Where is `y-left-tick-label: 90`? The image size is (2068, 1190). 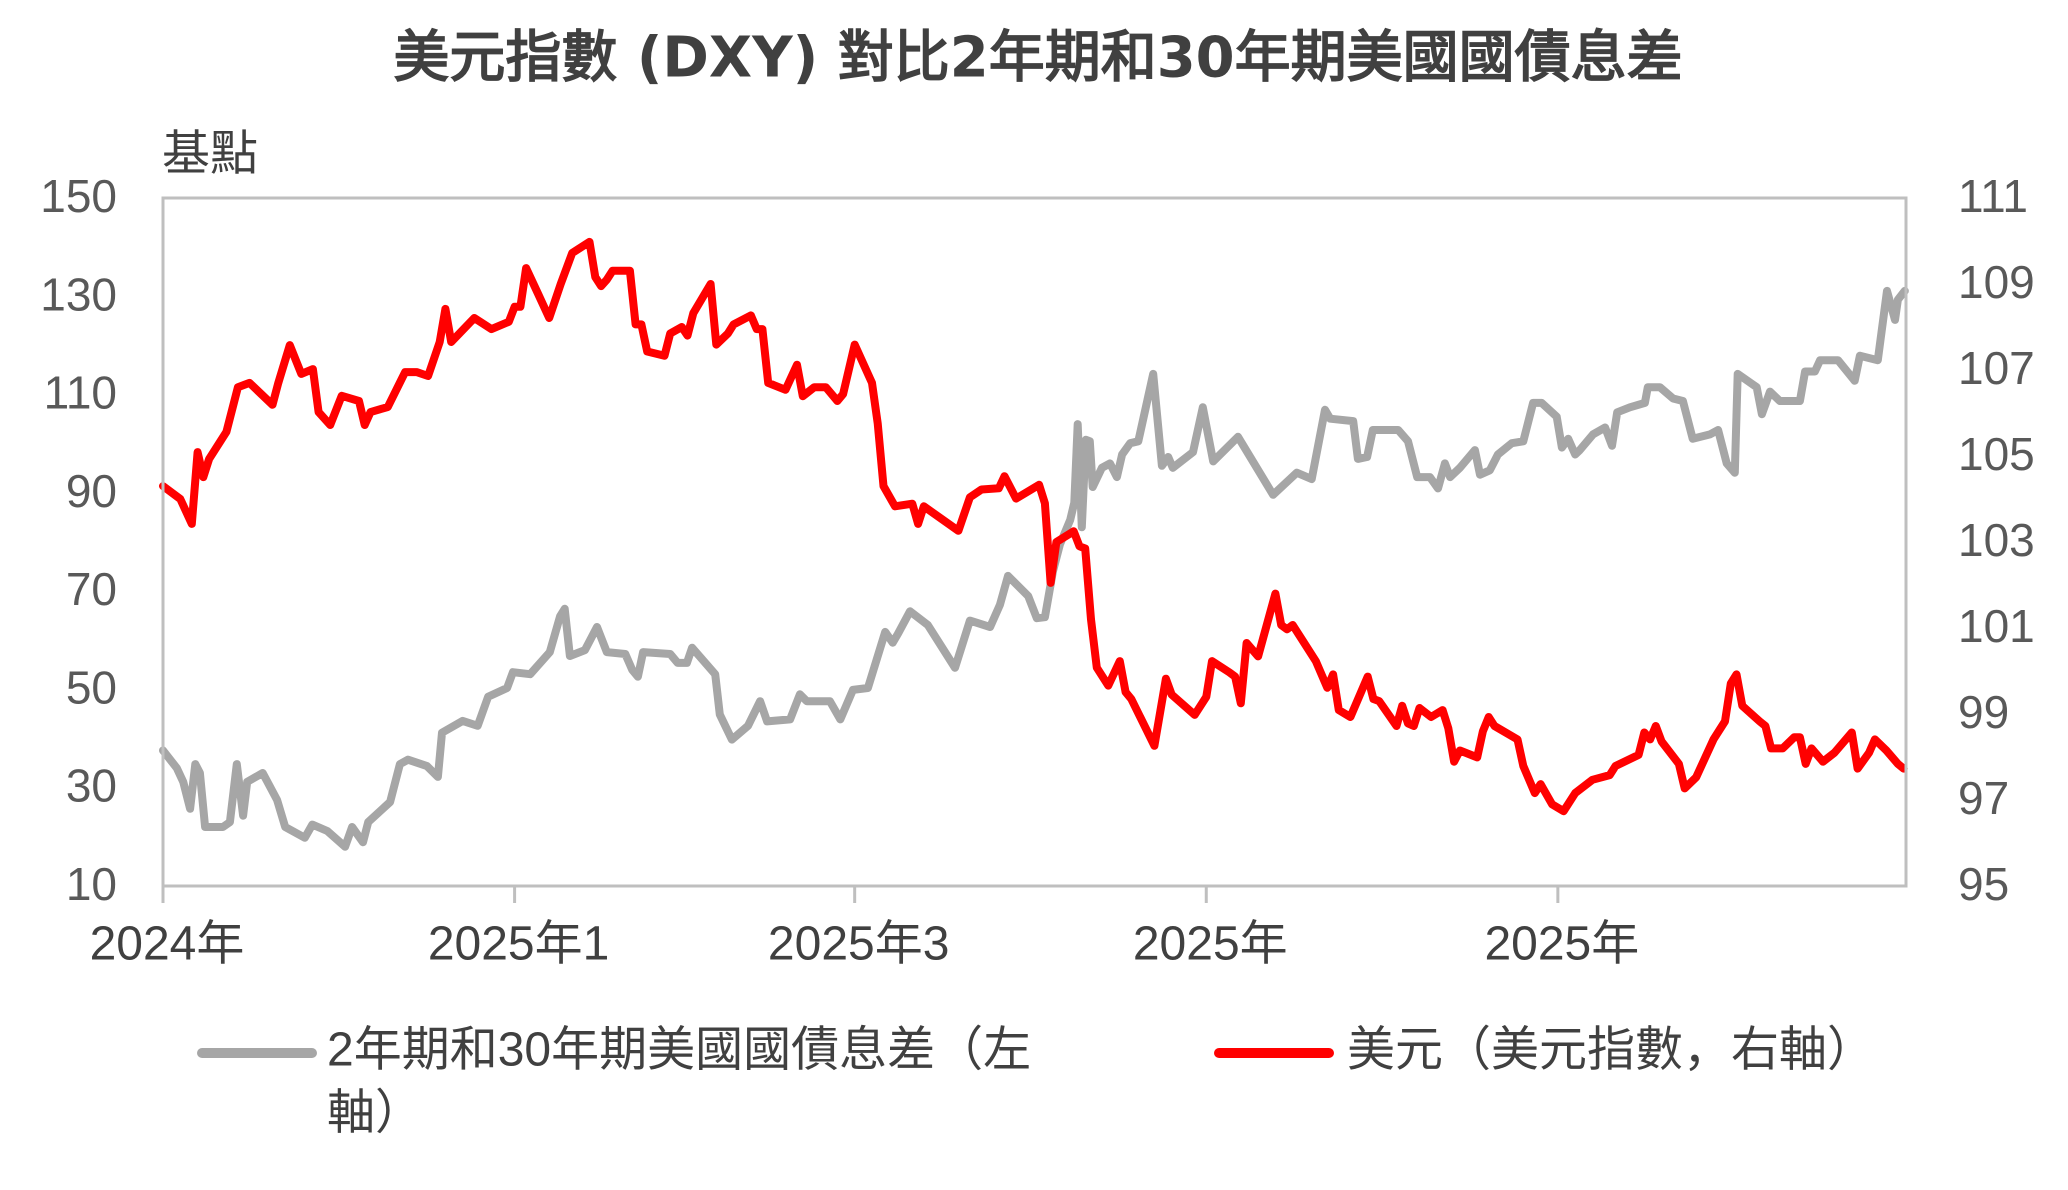 y-left-tick-label: 90 is located at coordinates (91, 491).